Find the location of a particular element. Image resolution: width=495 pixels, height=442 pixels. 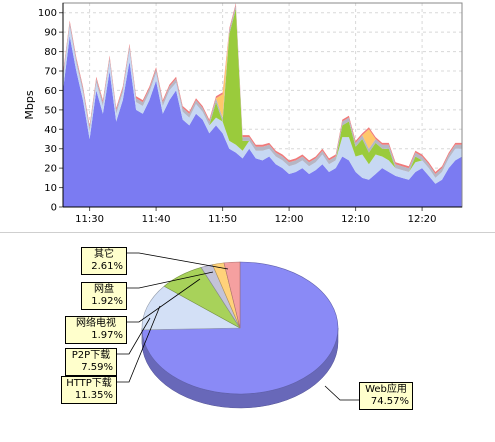

y-tick-label: 50 is located at coordinates (50, 110).